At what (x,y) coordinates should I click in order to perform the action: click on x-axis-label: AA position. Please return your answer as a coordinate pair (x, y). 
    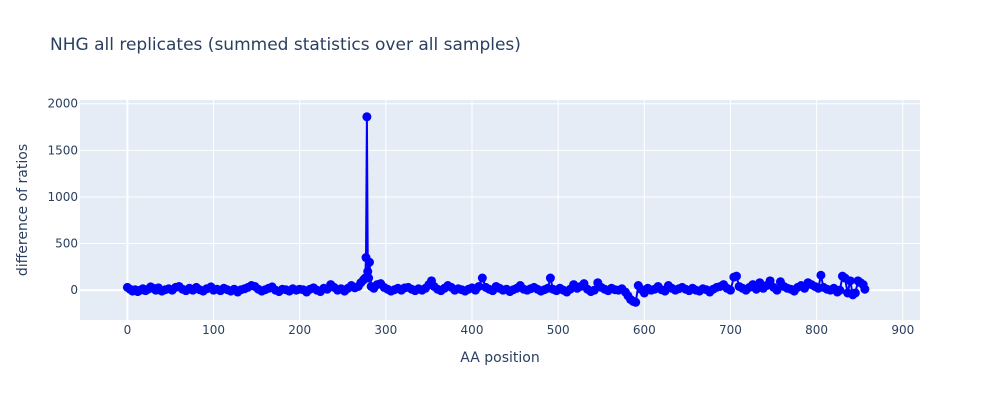
    Looking at the image, I should click on (499, 358).